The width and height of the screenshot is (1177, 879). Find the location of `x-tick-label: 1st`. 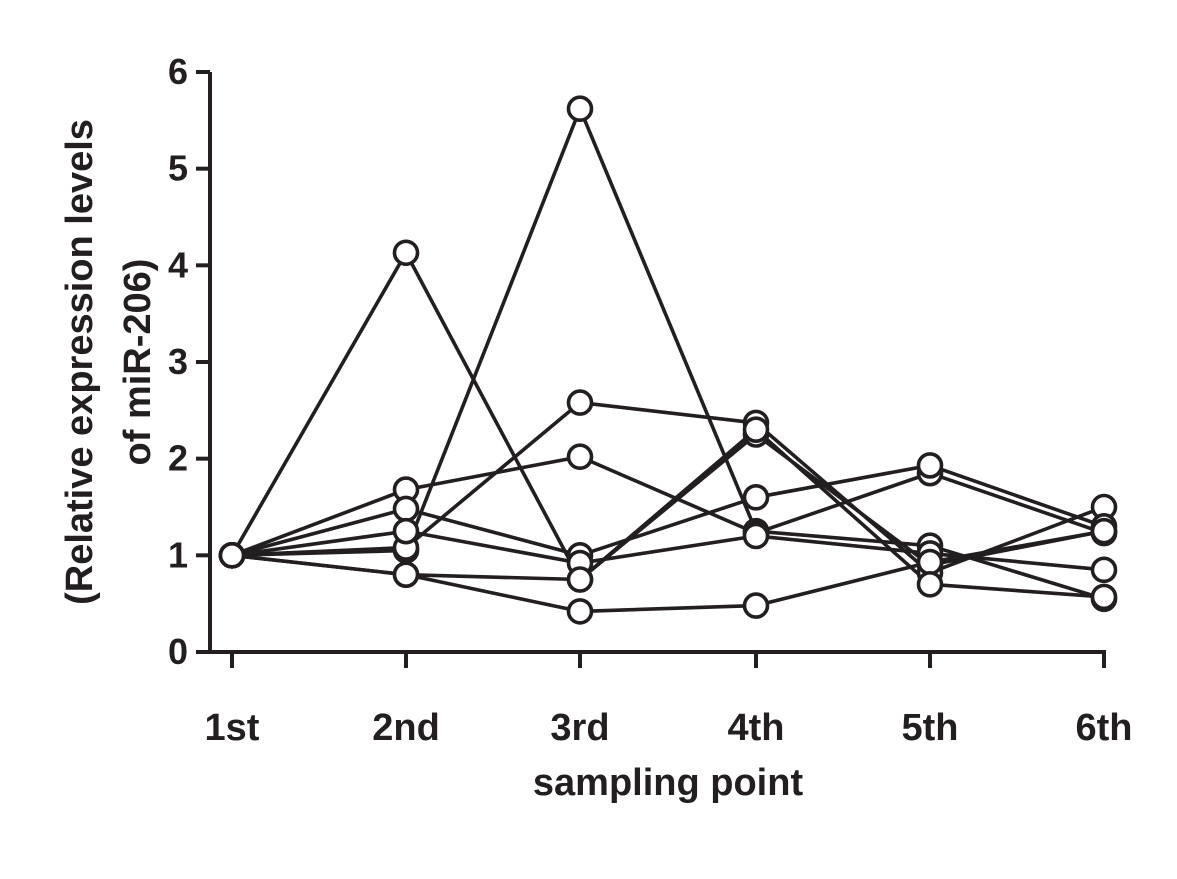

x-tick-label: 1st is located at coordinates (232, 728).